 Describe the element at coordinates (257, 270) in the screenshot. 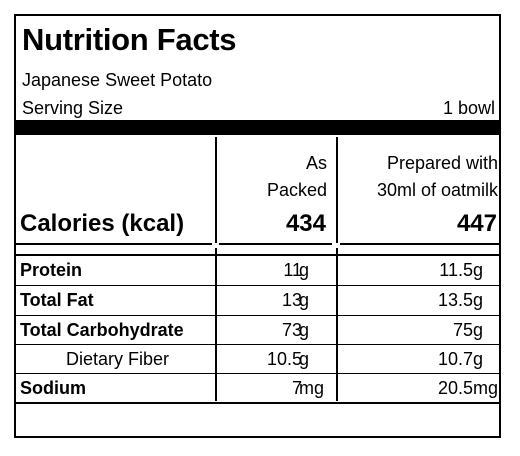

I see `nutrient-row-protein: Protein 11 g 11.5 g` at that location.